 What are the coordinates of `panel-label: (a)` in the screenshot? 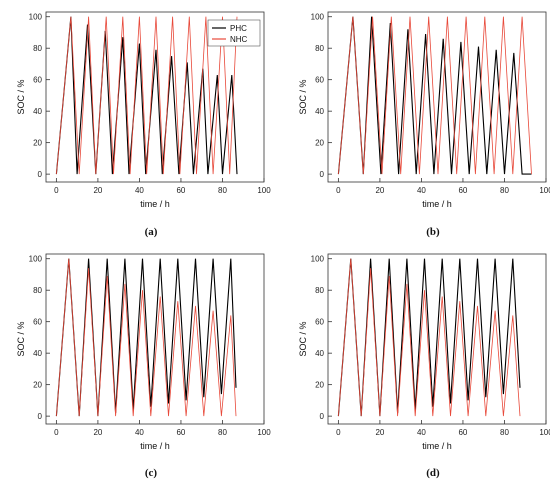 It's located at (151, 232).